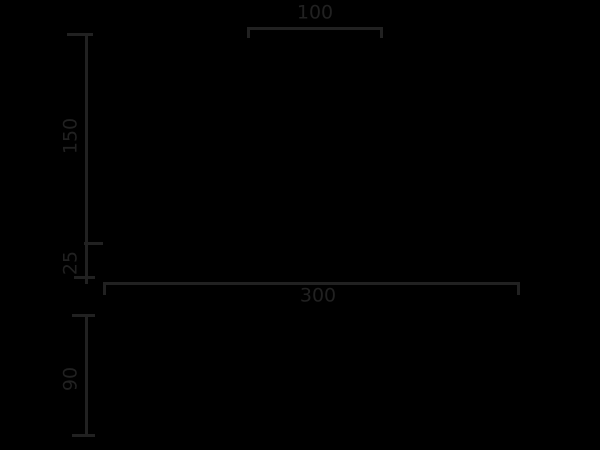 The width and height of the screenshot is (600, 450). What do you see at coordinates (318, 295) in the screenshot?
I see `main-dimension-label: 300` at bounding box center [318, 295].